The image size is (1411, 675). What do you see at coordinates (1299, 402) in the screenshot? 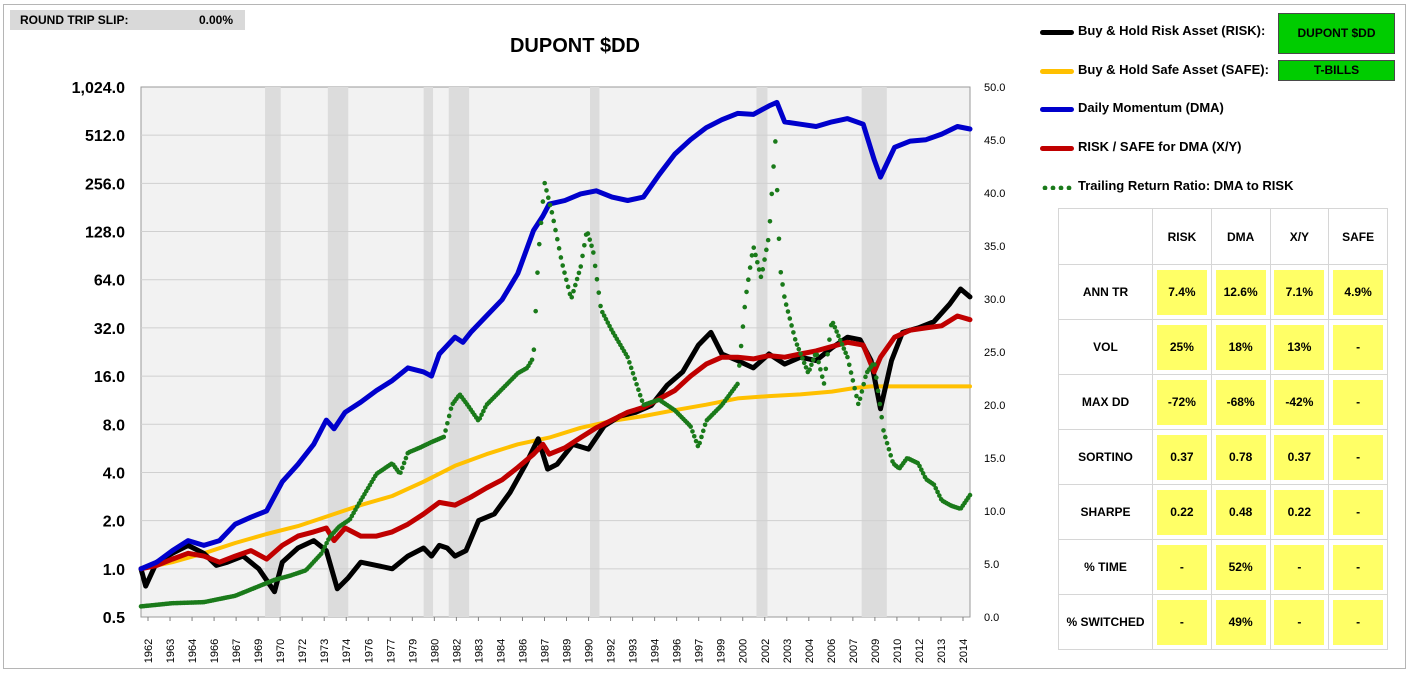
I see `stats-cell: -42%` at bounding box center [1299, 402].